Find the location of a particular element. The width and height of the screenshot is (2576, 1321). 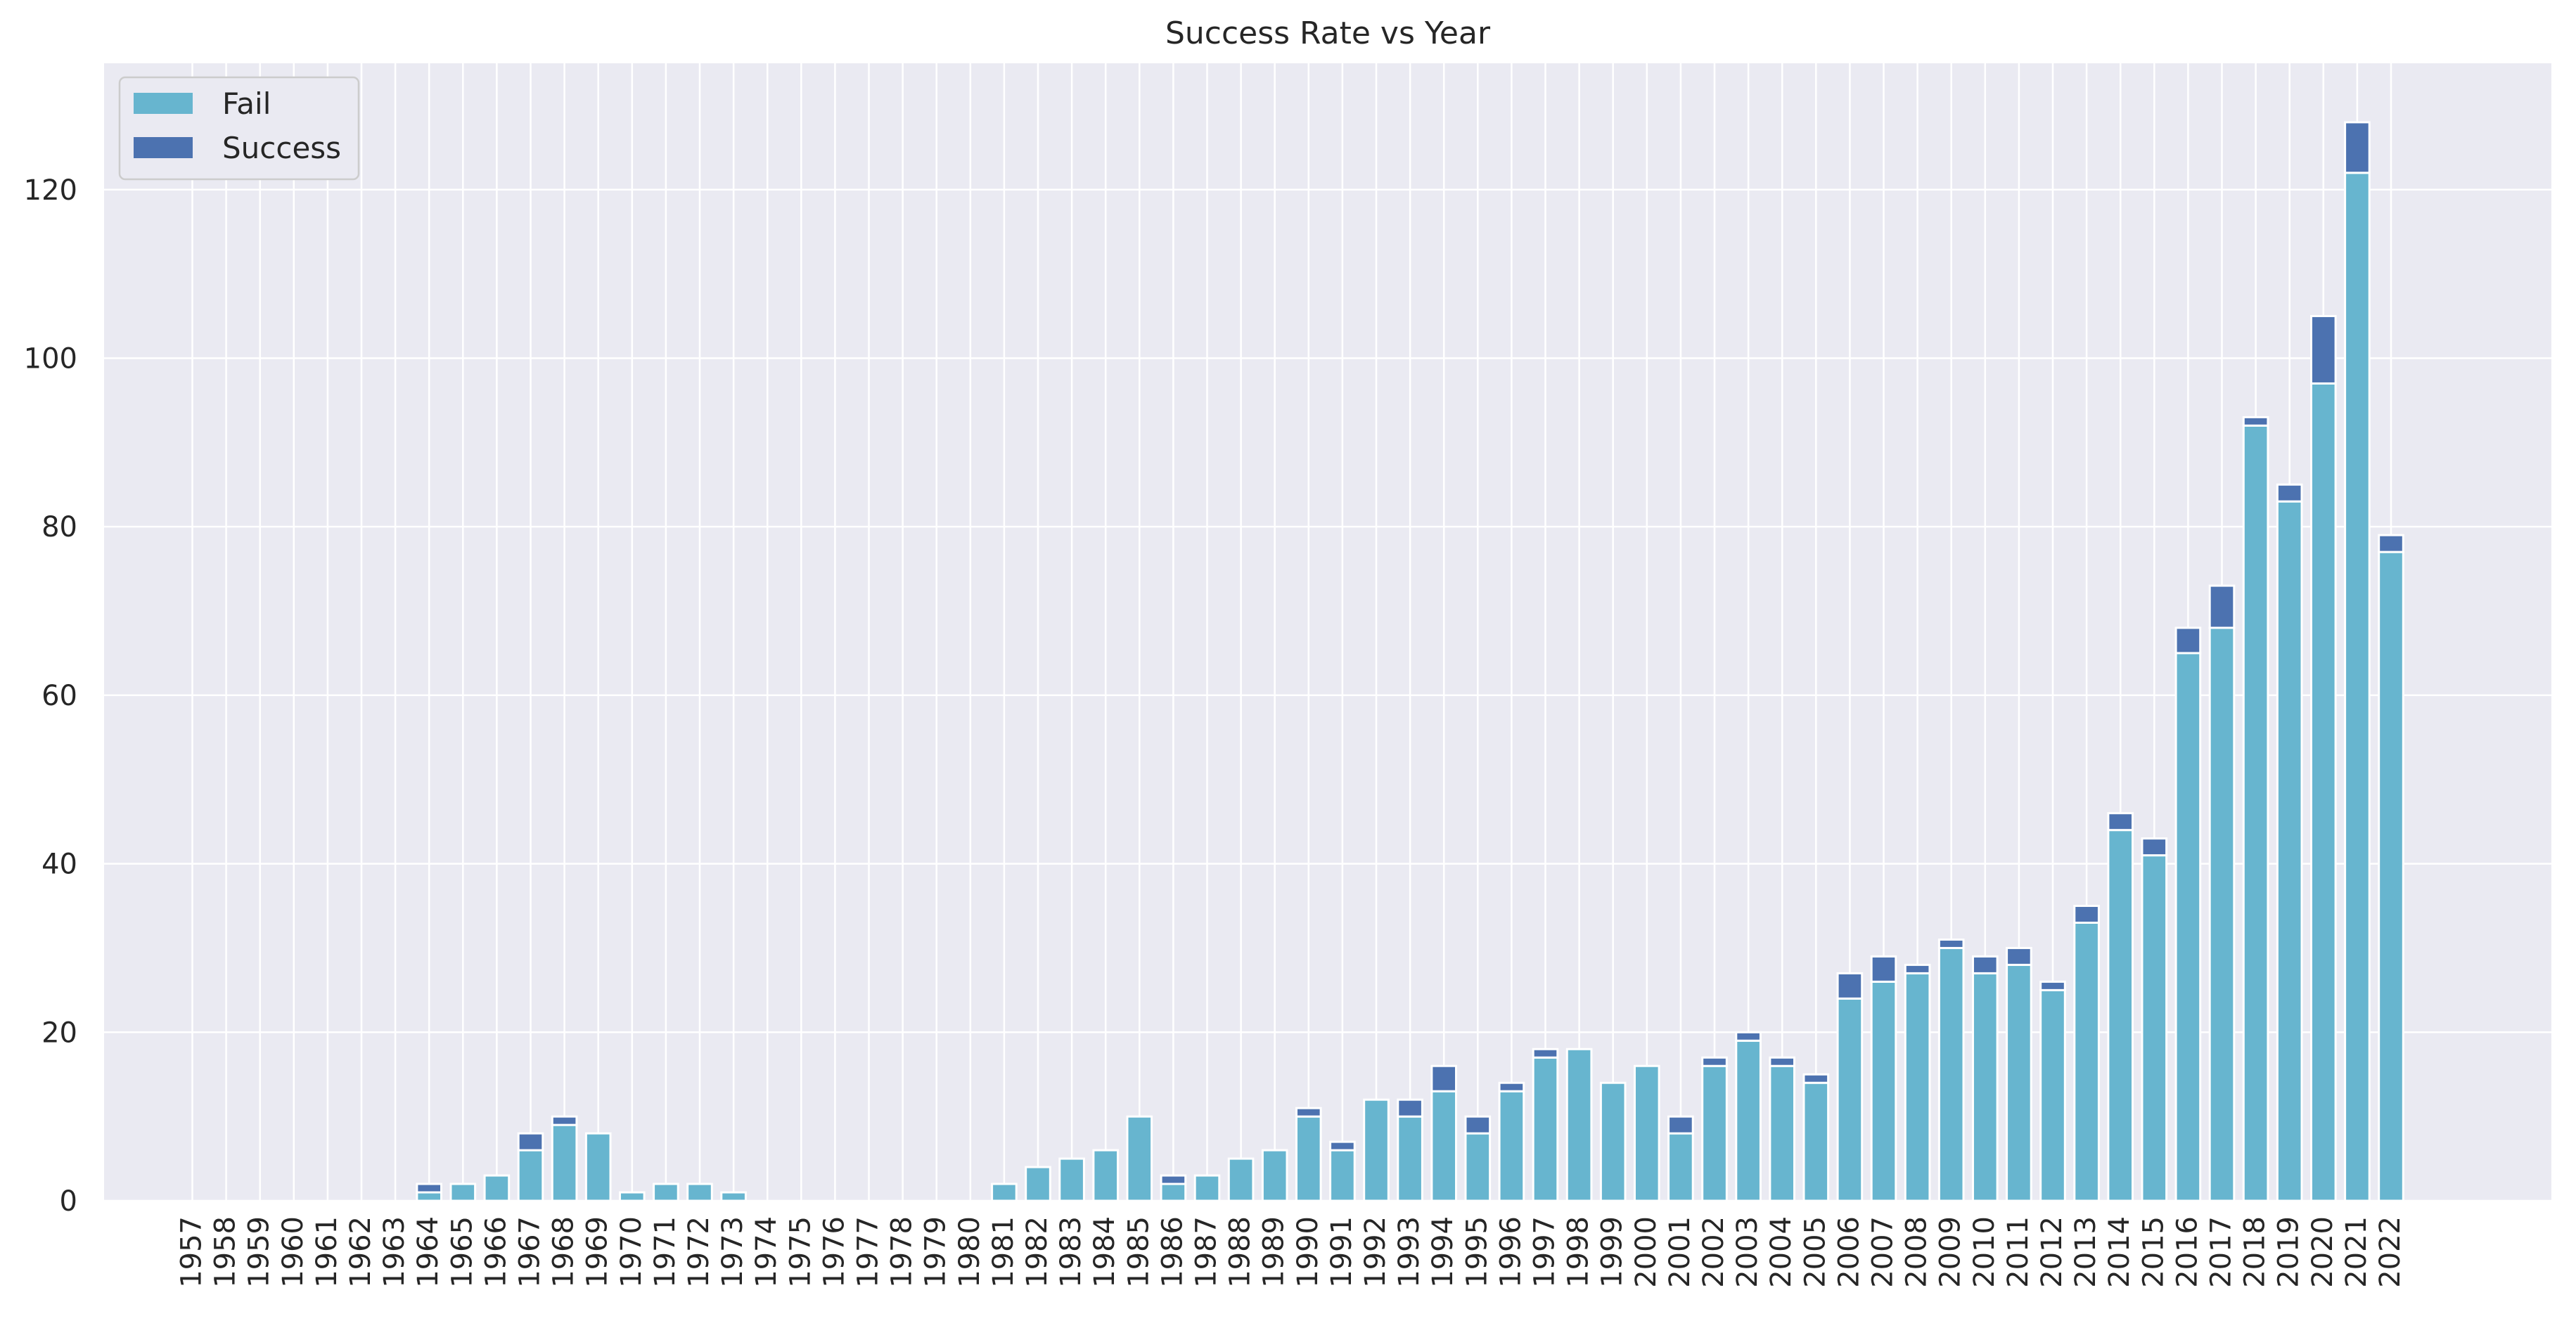

x-tick-label: 1999 is located at coordinates (1612, 1252).